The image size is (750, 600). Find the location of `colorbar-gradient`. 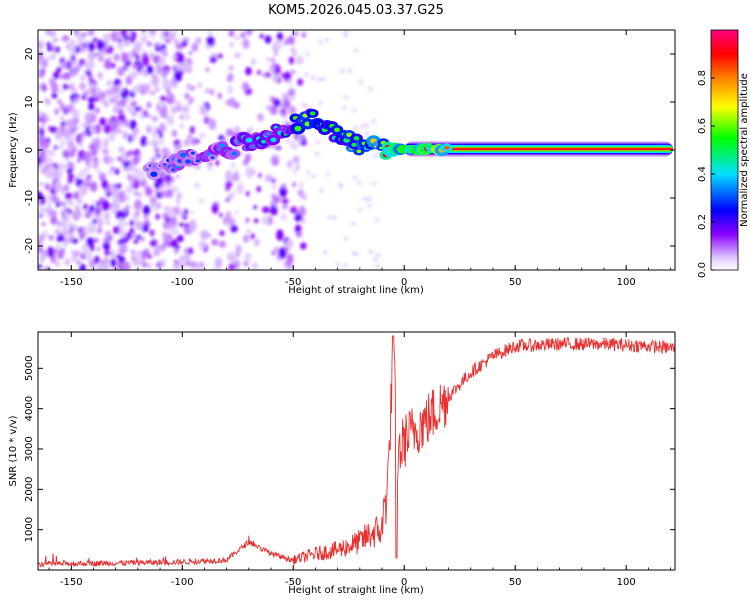

colorbar-gradient is located at coordinates (724, 150).